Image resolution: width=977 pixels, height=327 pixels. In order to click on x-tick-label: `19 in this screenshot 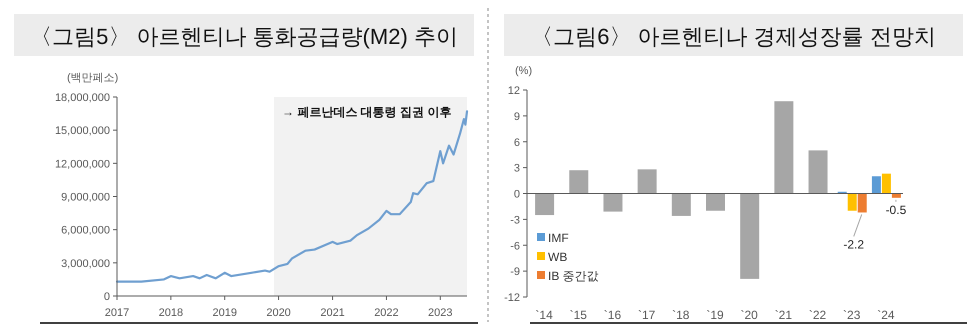, I will do `click(715, 315)`.